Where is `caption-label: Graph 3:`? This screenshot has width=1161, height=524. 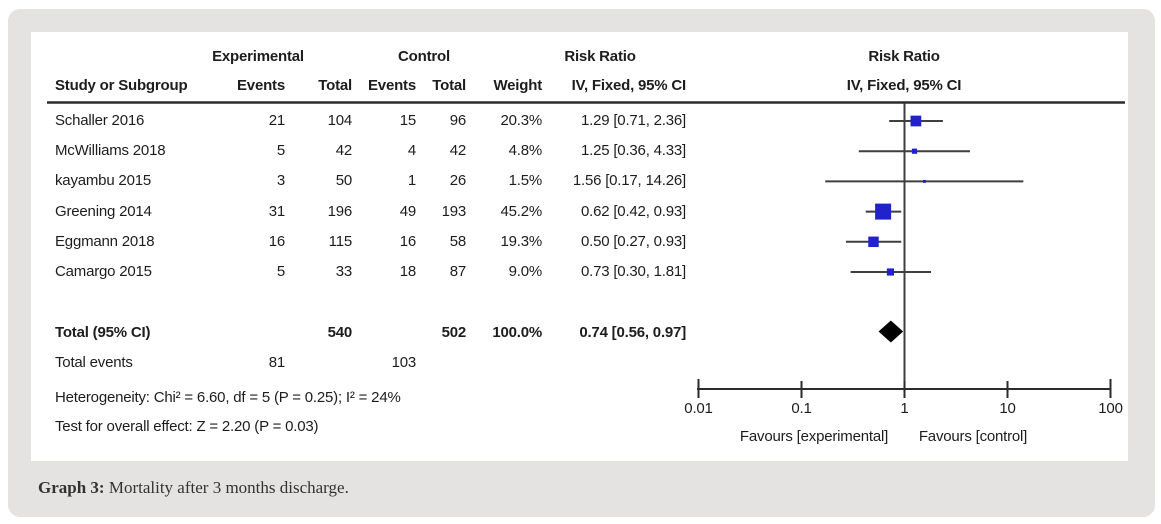
caption-label: Graph 3: is located at coordinates (71, 487).